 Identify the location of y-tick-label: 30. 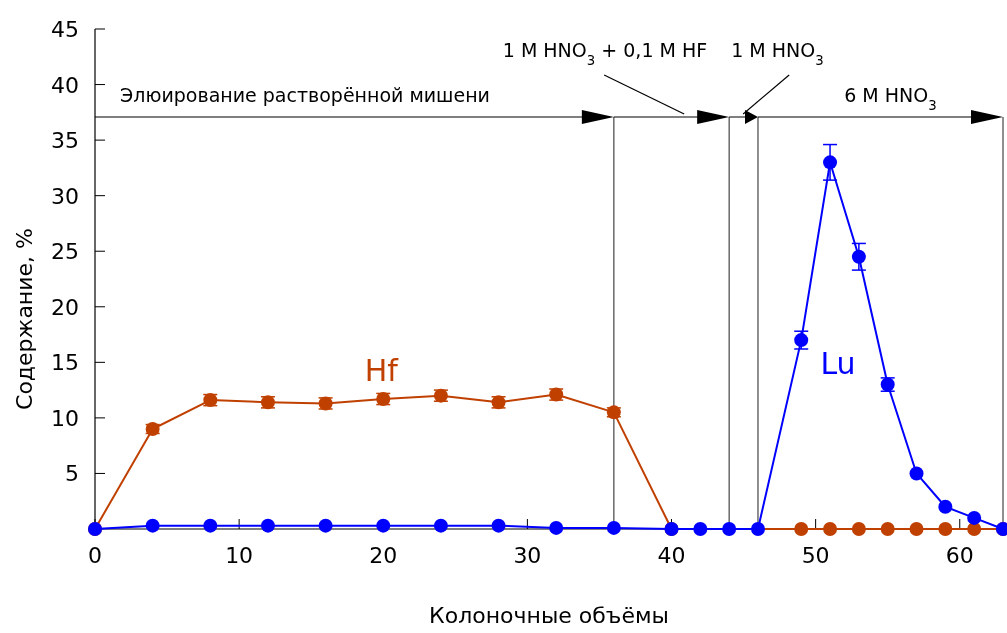
(65, 196).